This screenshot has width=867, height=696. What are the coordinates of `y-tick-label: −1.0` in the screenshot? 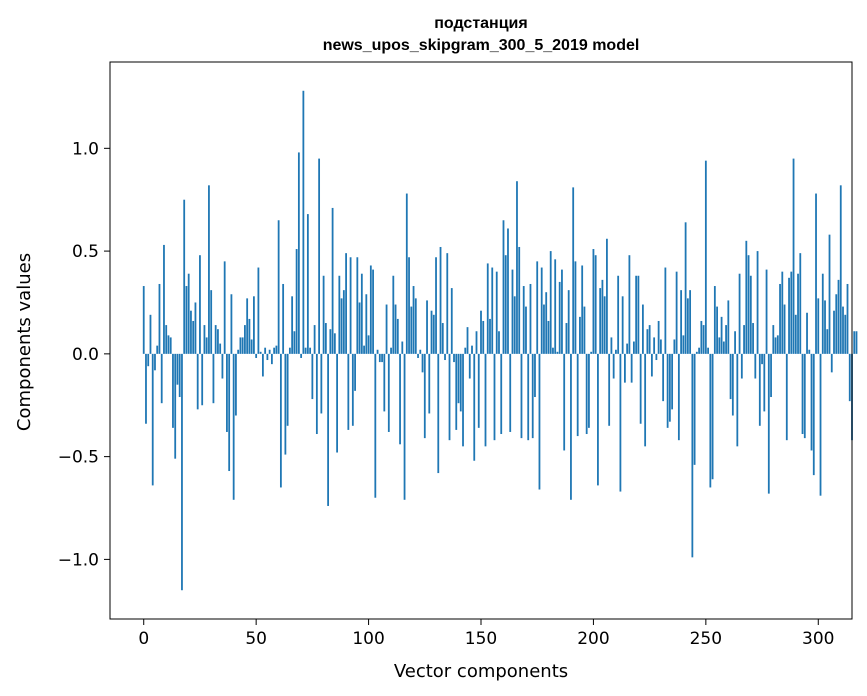 It's located at (78, 560).